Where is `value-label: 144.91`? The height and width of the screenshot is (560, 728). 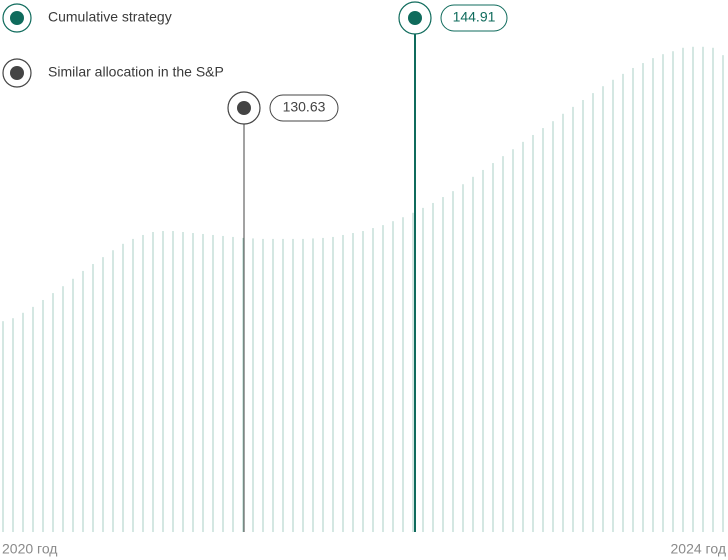
value-label: 144.91 is located at coordinates (474, 17).